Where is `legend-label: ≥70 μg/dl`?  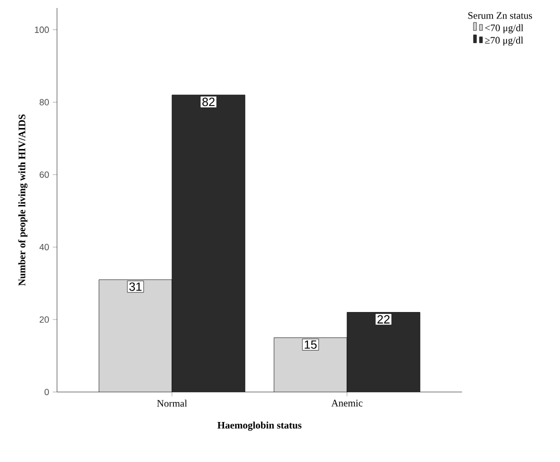
legend-label: ≥70 μg/dl is located at coordinates (504, 41).